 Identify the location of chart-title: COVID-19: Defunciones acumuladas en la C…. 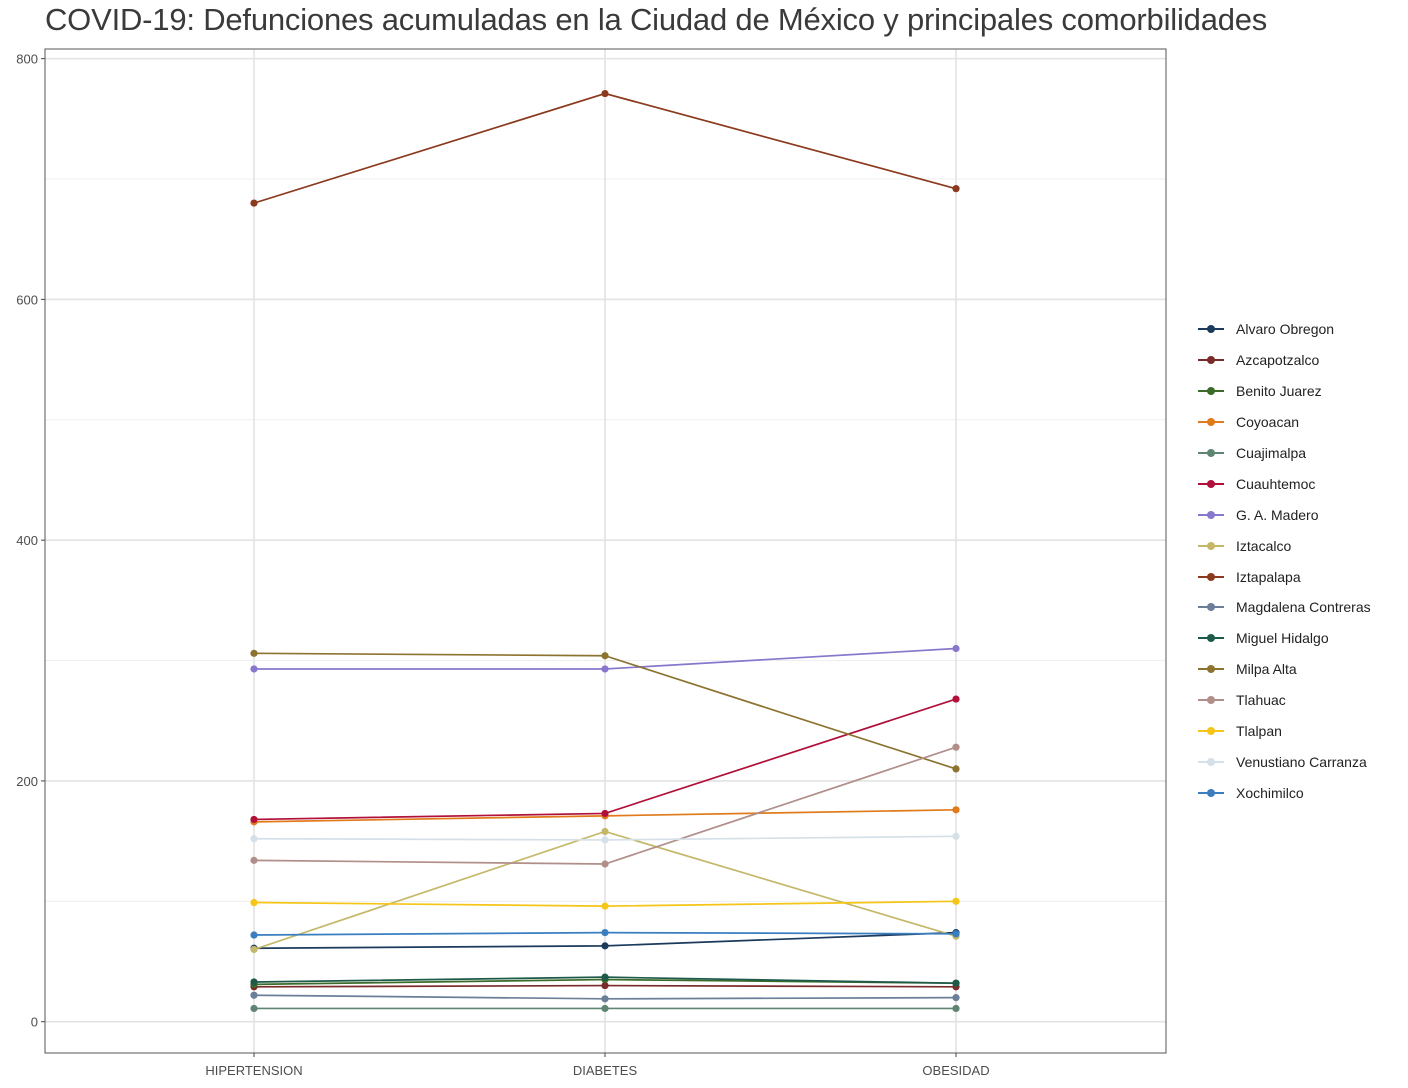
(656, 19).